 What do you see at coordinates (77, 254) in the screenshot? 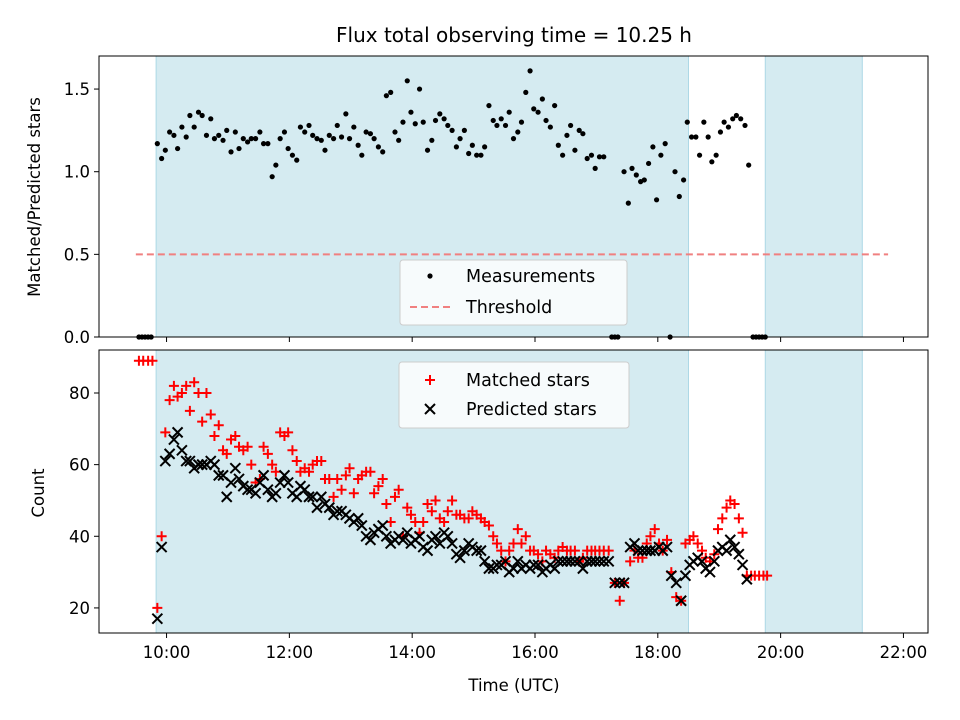
I see `top-y-tick-label: 0.5` at bounding box center [77, 254].